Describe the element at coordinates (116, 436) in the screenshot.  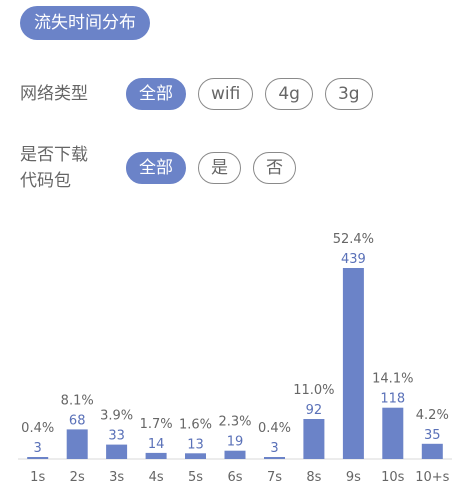
I see `value-label-3s: 33` at that location.